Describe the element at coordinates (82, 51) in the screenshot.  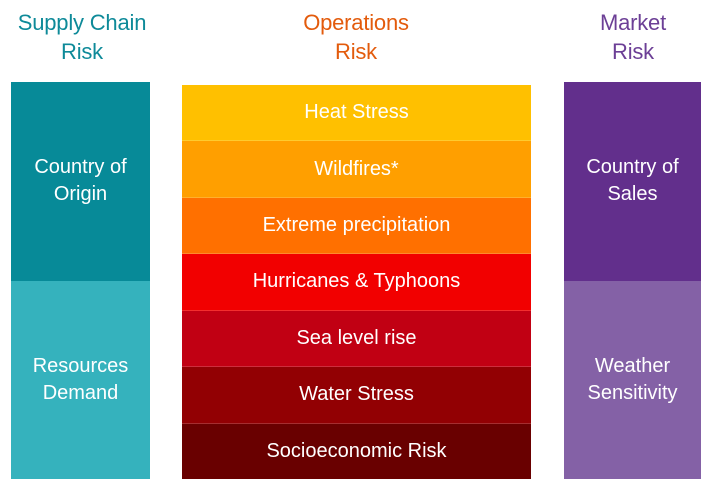
I see `supply-chain-risk-title-line-2: Risk` at that location.